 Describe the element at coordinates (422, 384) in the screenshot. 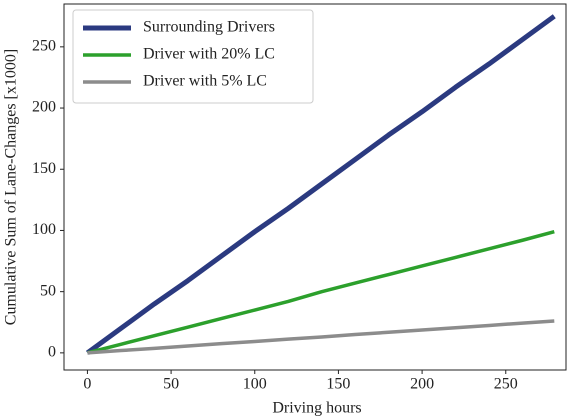

I see `x-tick-label: 200` at that location.